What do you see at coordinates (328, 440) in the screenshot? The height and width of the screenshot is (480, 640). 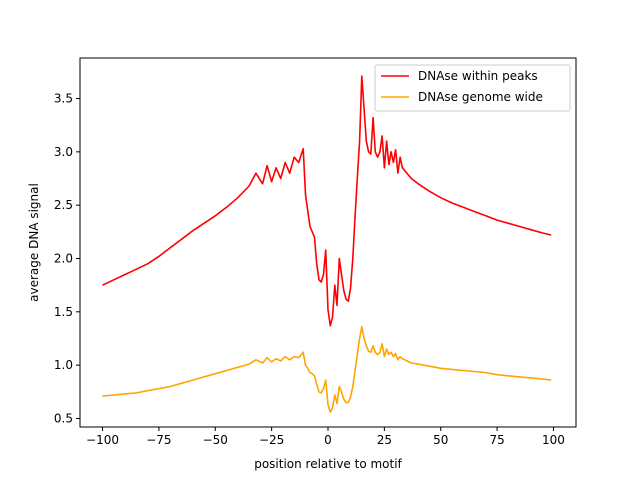 I see `x-tick-label: 0` at bounding box center [328, 440].